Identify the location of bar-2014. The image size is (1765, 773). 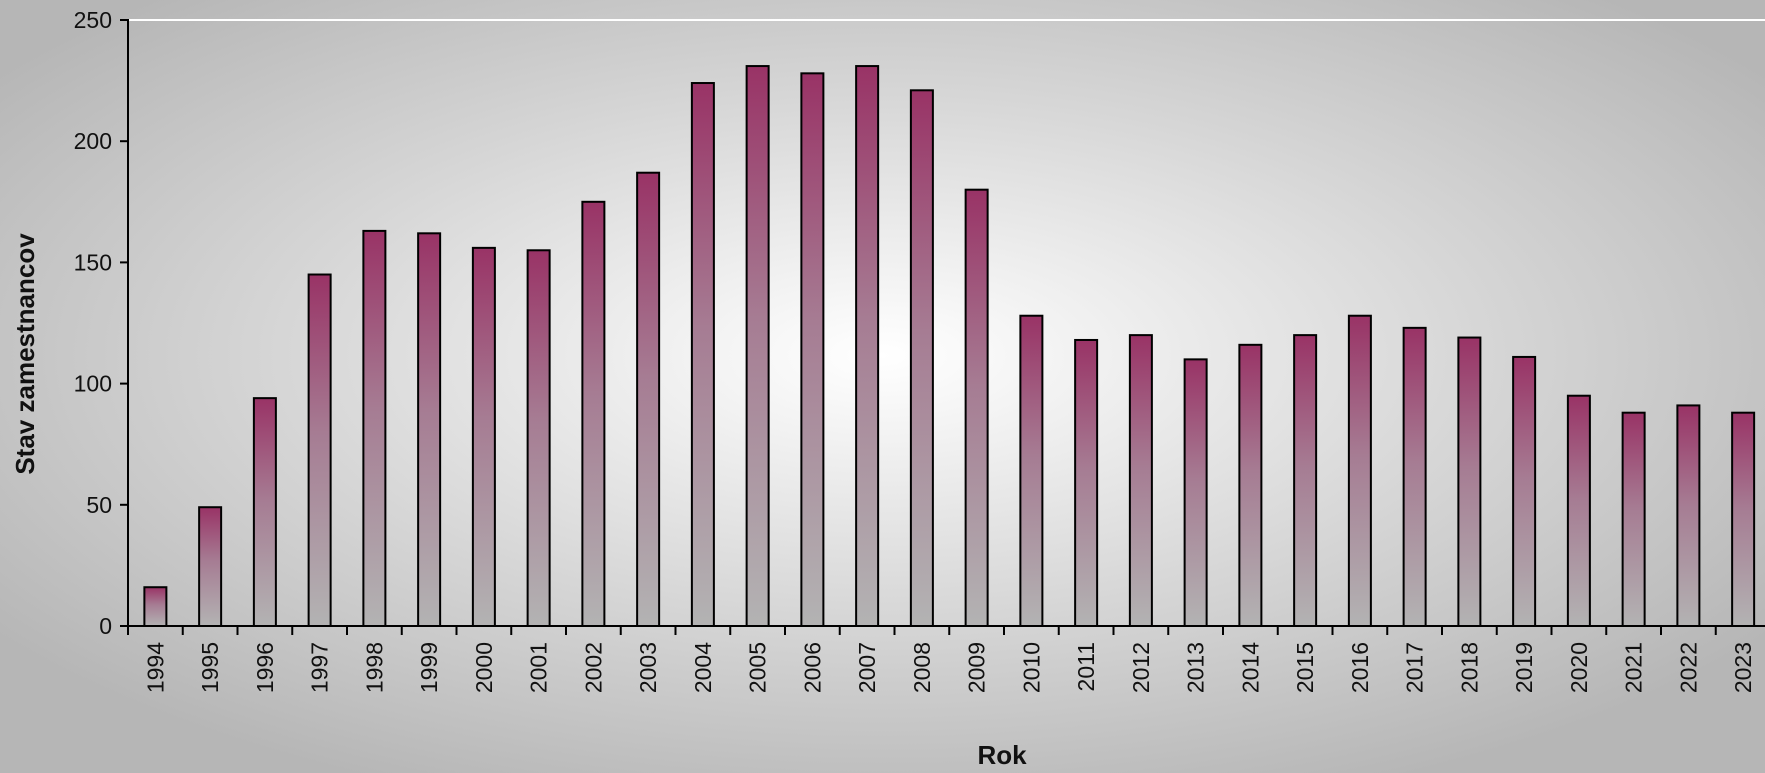
(1250, 485).